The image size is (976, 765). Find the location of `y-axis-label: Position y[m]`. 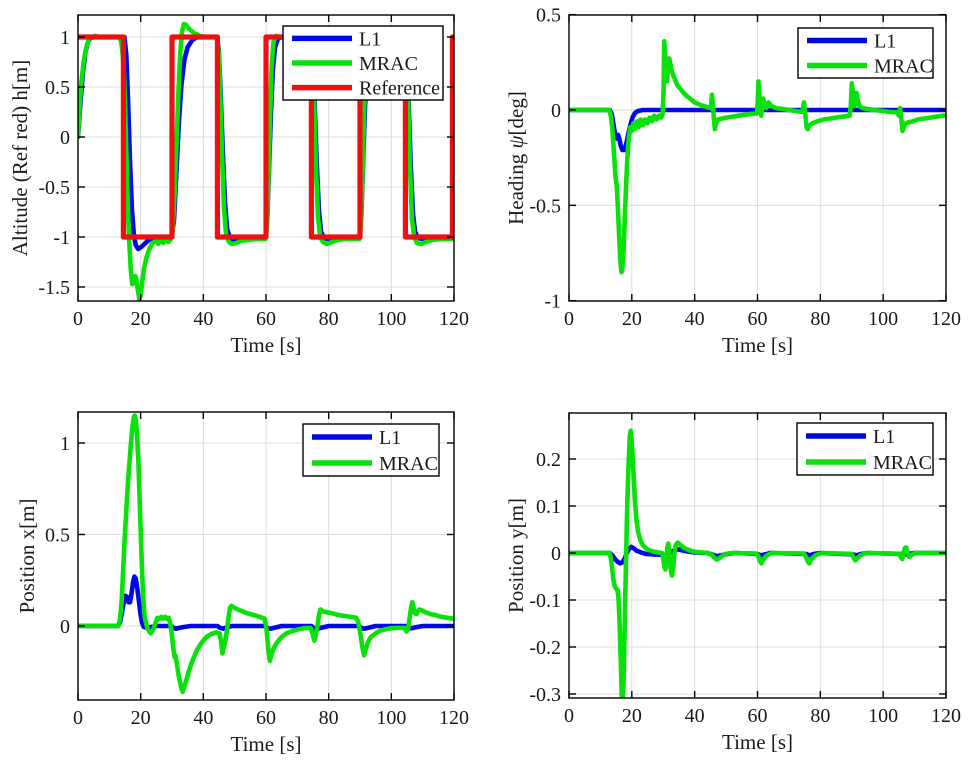

y-axis-label: Position y[m] is located at coordinates (516, 555).